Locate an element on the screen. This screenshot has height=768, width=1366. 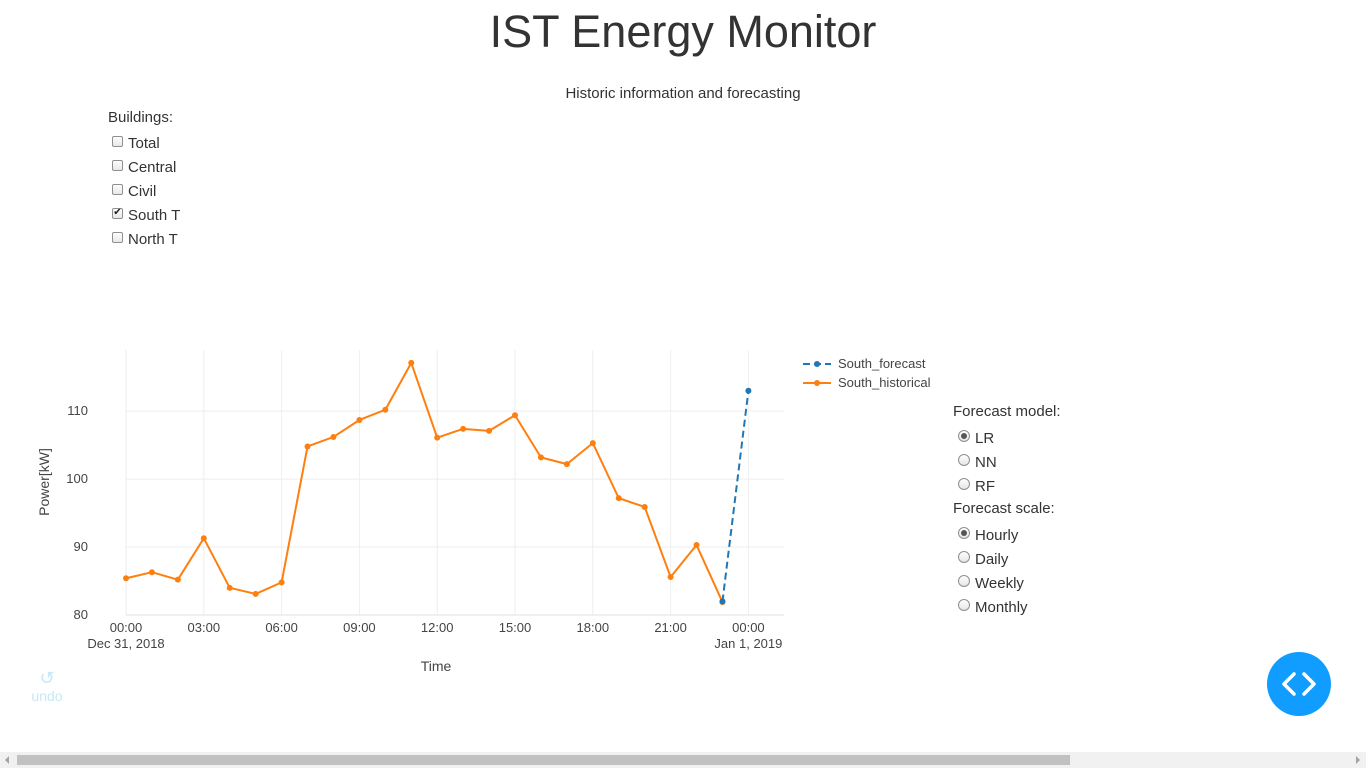
radio-selected-dot is located at coordinates (964, 436).